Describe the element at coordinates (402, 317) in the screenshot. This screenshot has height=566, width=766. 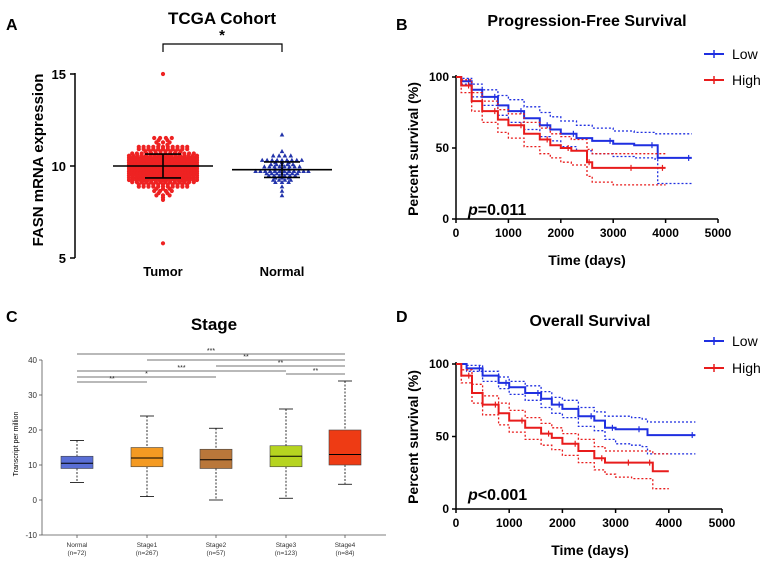
I see `panel-d-letter: D` at that location.